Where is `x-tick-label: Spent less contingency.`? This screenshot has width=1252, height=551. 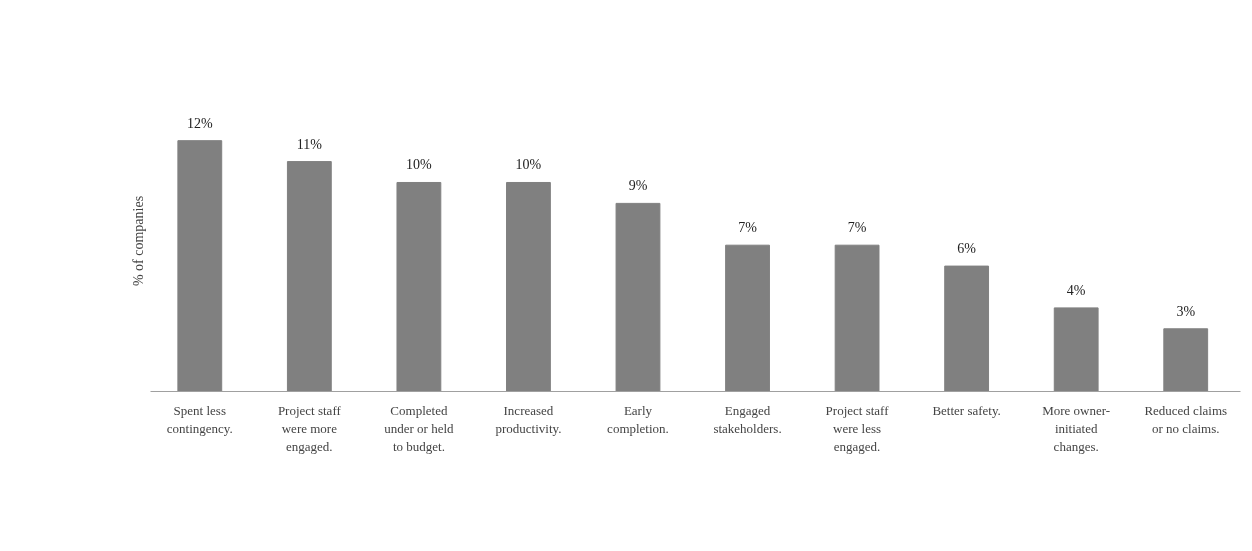 x-tick-label: Spent less contingency. is located at coordinates (199, 419).